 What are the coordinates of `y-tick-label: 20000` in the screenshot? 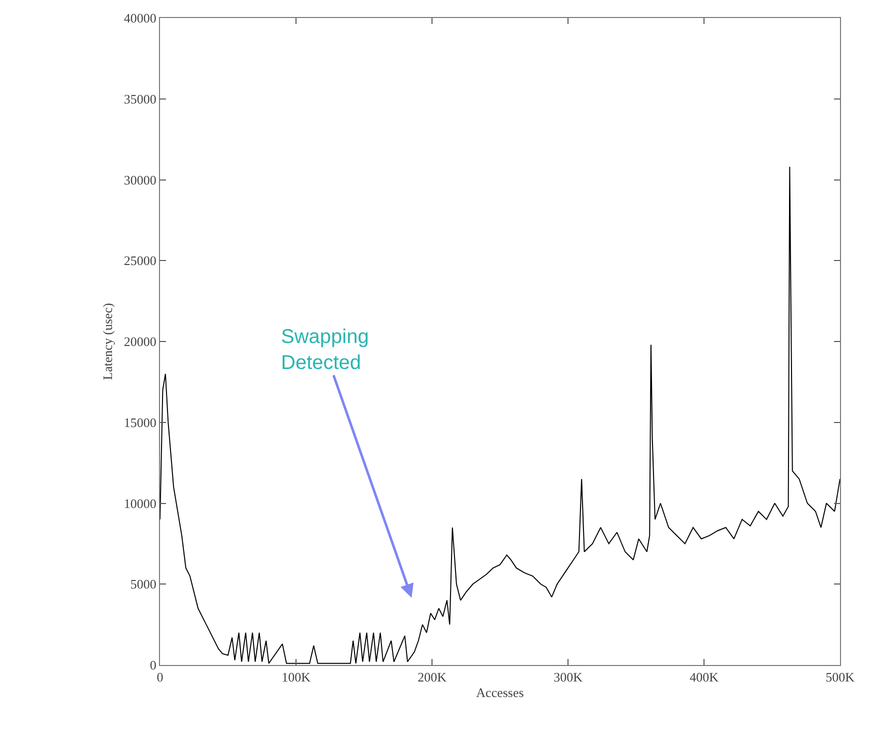 It's located at (140, 342).